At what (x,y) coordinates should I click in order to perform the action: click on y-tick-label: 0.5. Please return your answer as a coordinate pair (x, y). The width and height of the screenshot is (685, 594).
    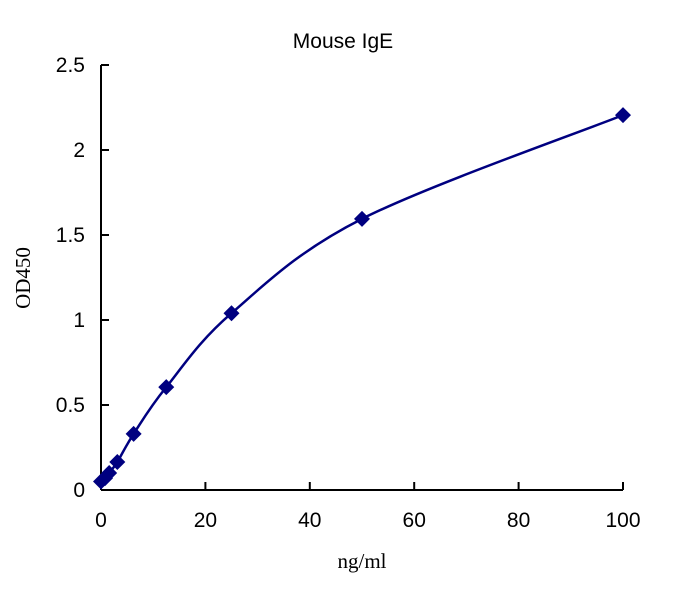
    Looking at the image, I should click on (70, 405).